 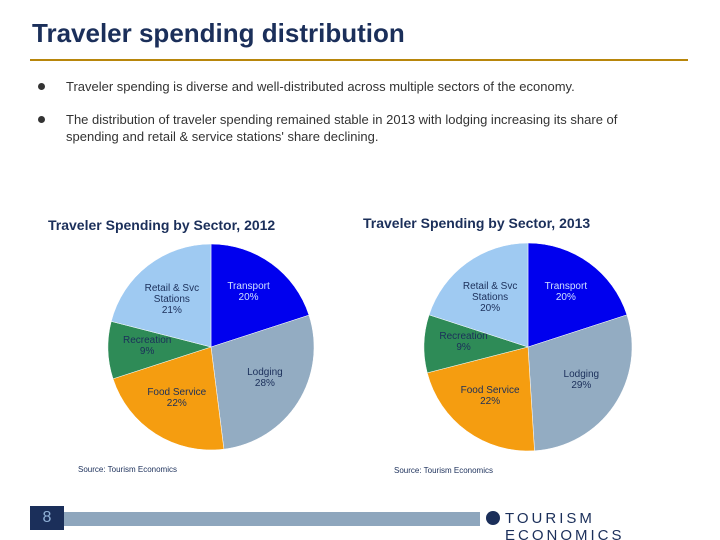 I want to click on slice-value: 28%, so click(x=264, y=384).